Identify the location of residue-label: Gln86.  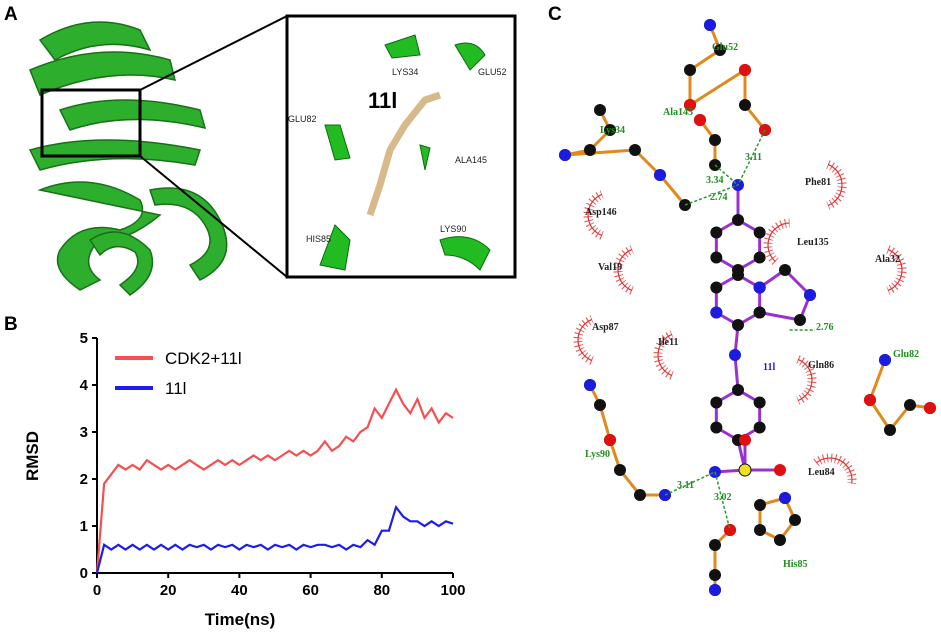
(821, 365).